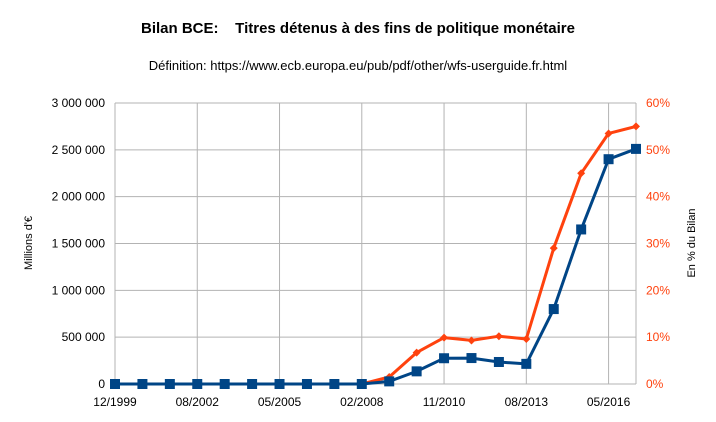 Image resolution: width=716 pixels, height=422 pixels. I want to click on y-right-tick-label: 60%, so click(658, 103).